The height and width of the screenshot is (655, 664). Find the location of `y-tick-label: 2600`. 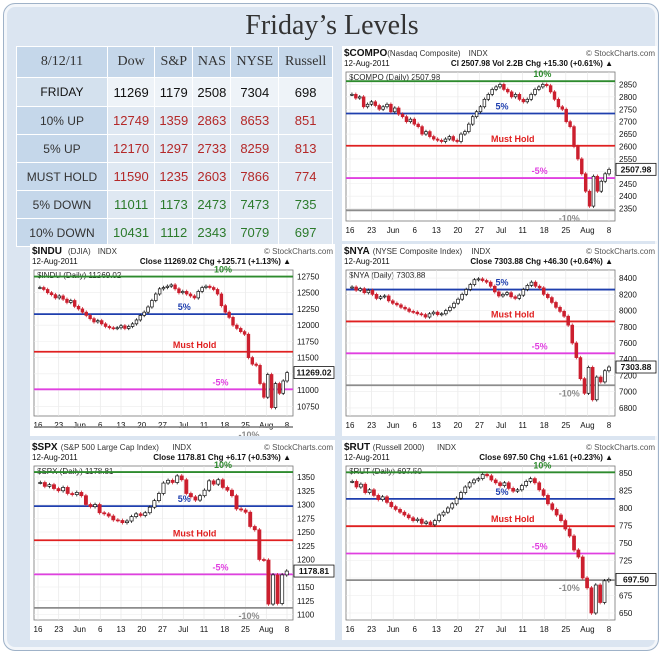

y-tick-label: 2600 is located at coordinates (628, 147).